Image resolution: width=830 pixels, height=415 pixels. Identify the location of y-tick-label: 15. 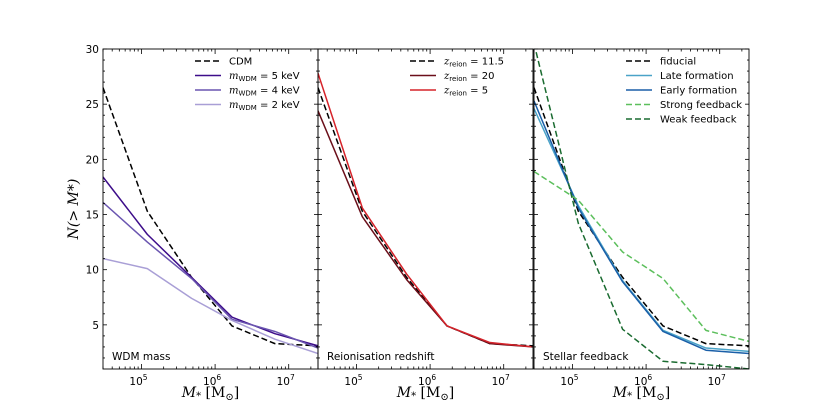
(92, 216).